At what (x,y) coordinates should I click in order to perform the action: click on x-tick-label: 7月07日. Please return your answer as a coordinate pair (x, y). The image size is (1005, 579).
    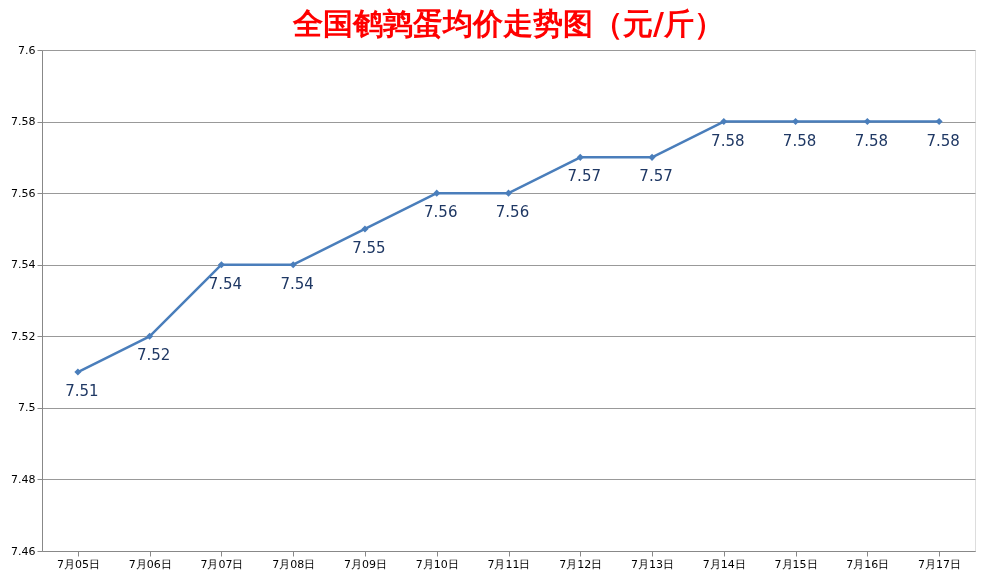
    Looking at the image, I should click on (222, 564).